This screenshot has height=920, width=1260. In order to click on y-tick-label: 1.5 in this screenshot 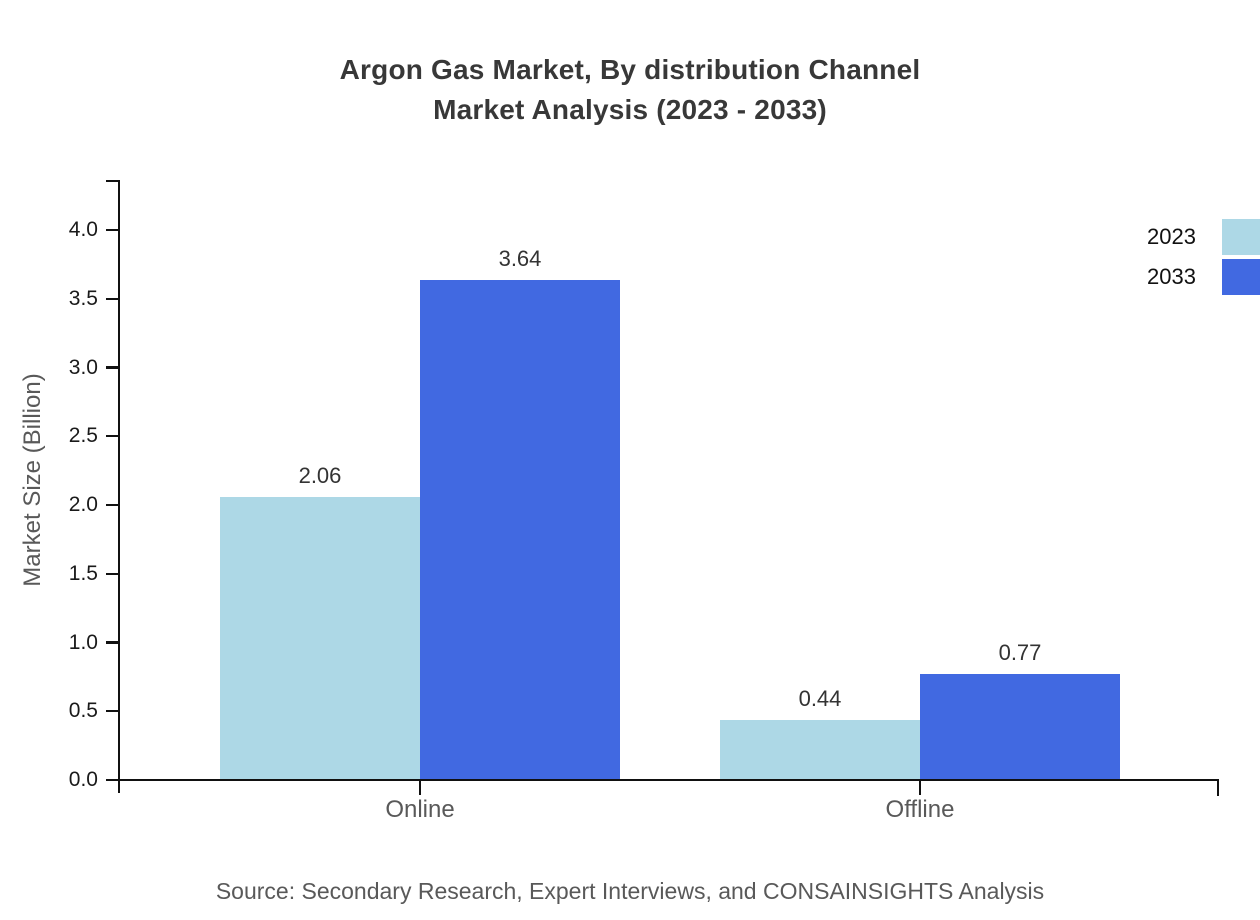, I will do `click(83, 573)`.